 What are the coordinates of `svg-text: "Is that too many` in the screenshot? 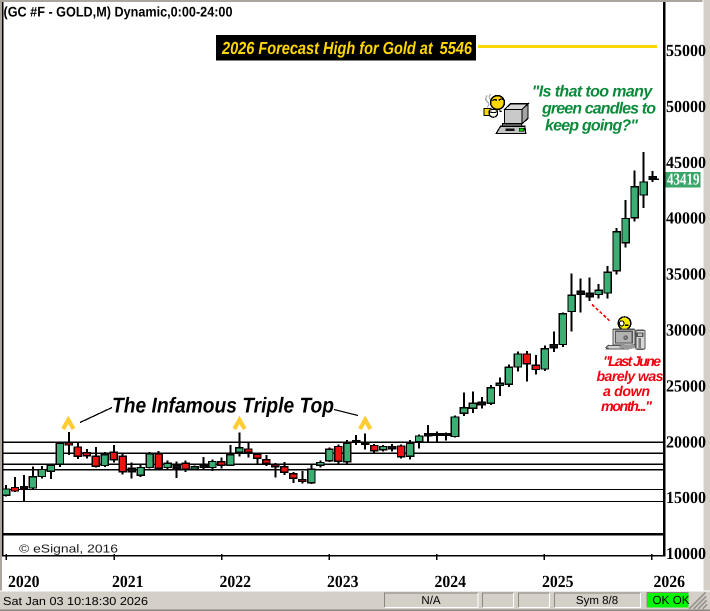 It's located at (593, 92).